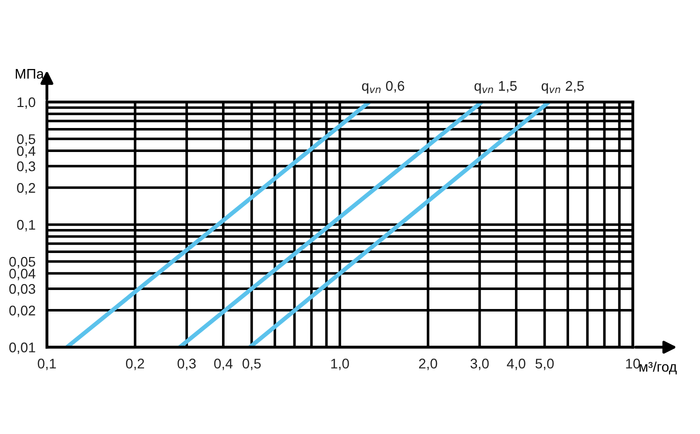 The width and height of the screenshot is (700, 434). I want to click on y-tick-label: 0,05, so click(22, 262).